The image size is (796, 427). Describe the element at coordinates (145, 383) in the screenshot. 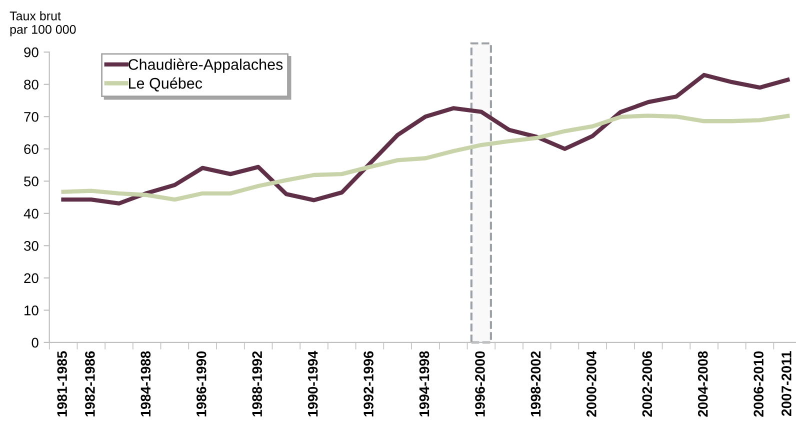

I see `x-tick-label: 1984-1988` at that location.